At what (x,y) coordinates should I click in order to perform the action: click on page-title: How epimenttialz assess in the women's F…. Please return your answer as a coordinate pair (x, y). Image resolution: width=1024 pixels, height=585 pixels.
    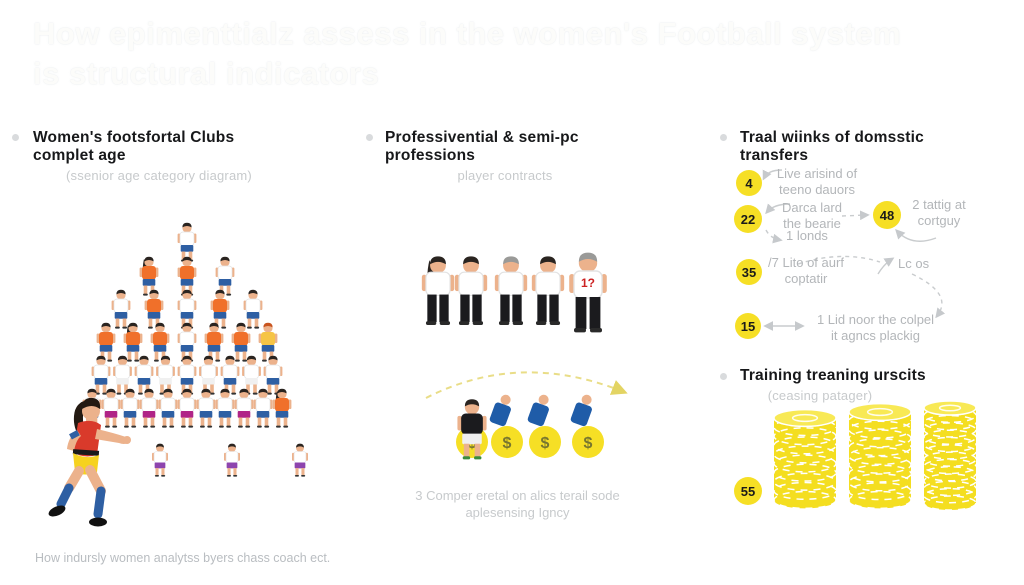
    Looking at the image, I should click on (467, 54).